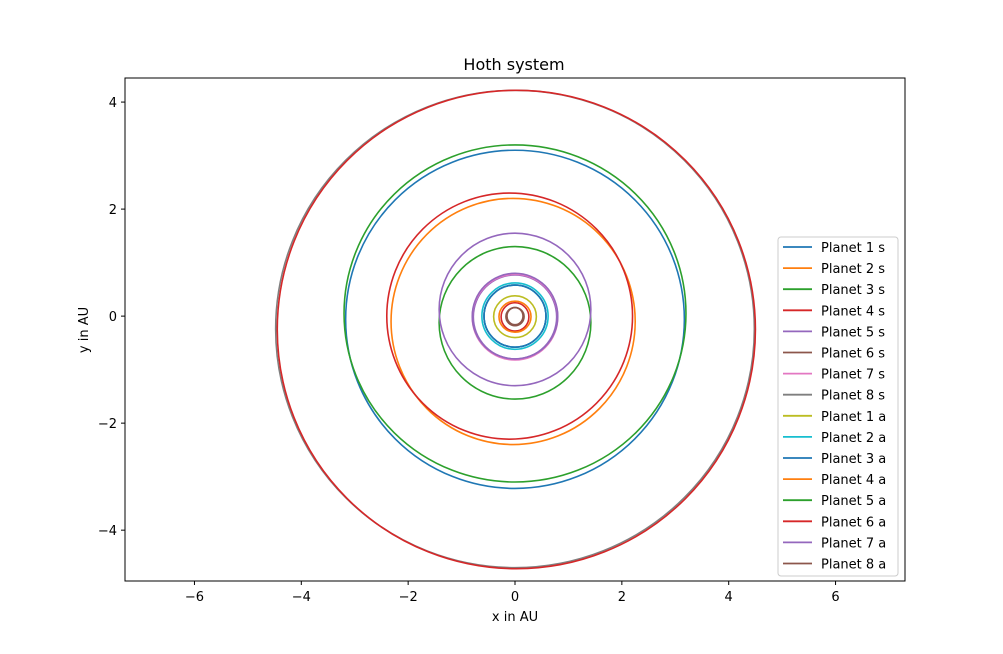 This screenshot has width=1003, height=654. I want to click on legend-label: Planet 7 s, so click(853, 375).